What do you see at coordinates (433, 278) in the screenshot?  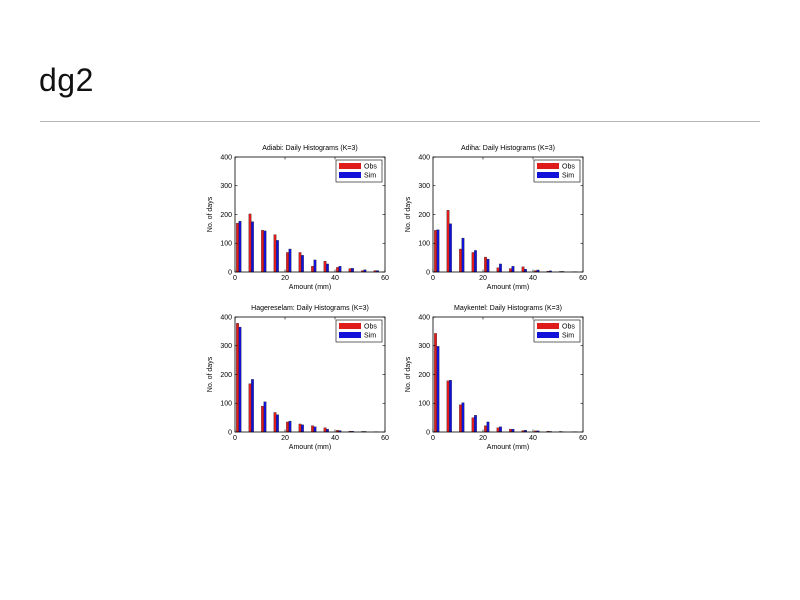 I see `x-tick-label: 0` at bounding box center [433, 278].